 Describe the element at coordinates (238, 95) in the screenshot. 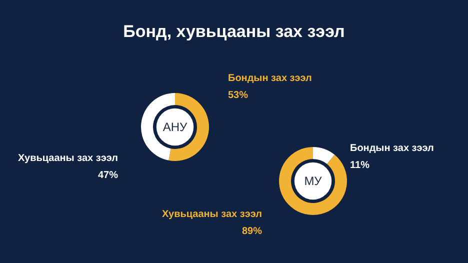

I see `data-label: 53%` at that location.